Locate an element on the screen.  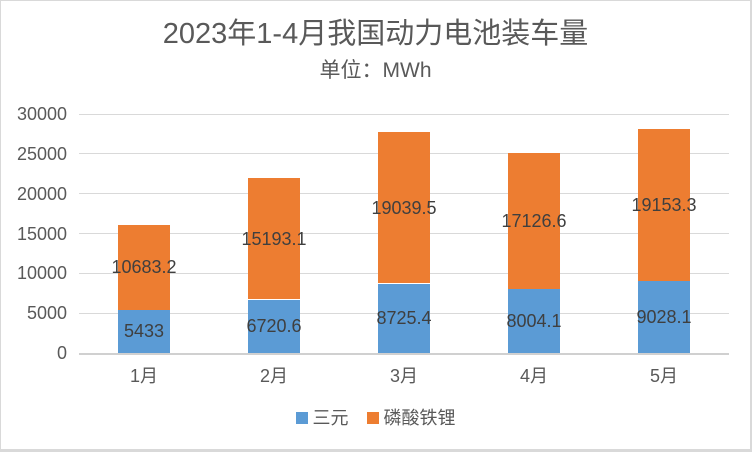
legend-item: 磷酸铁锂 is located at coordinates (411, 418).